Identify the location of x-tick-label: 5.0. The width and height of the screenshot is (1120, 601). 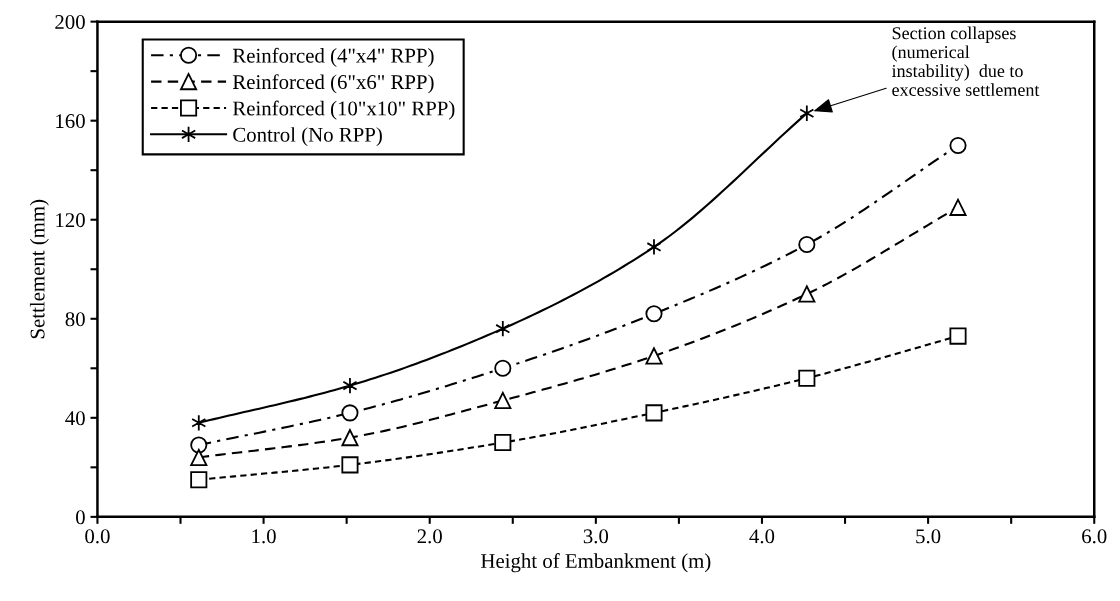
(928, 536).